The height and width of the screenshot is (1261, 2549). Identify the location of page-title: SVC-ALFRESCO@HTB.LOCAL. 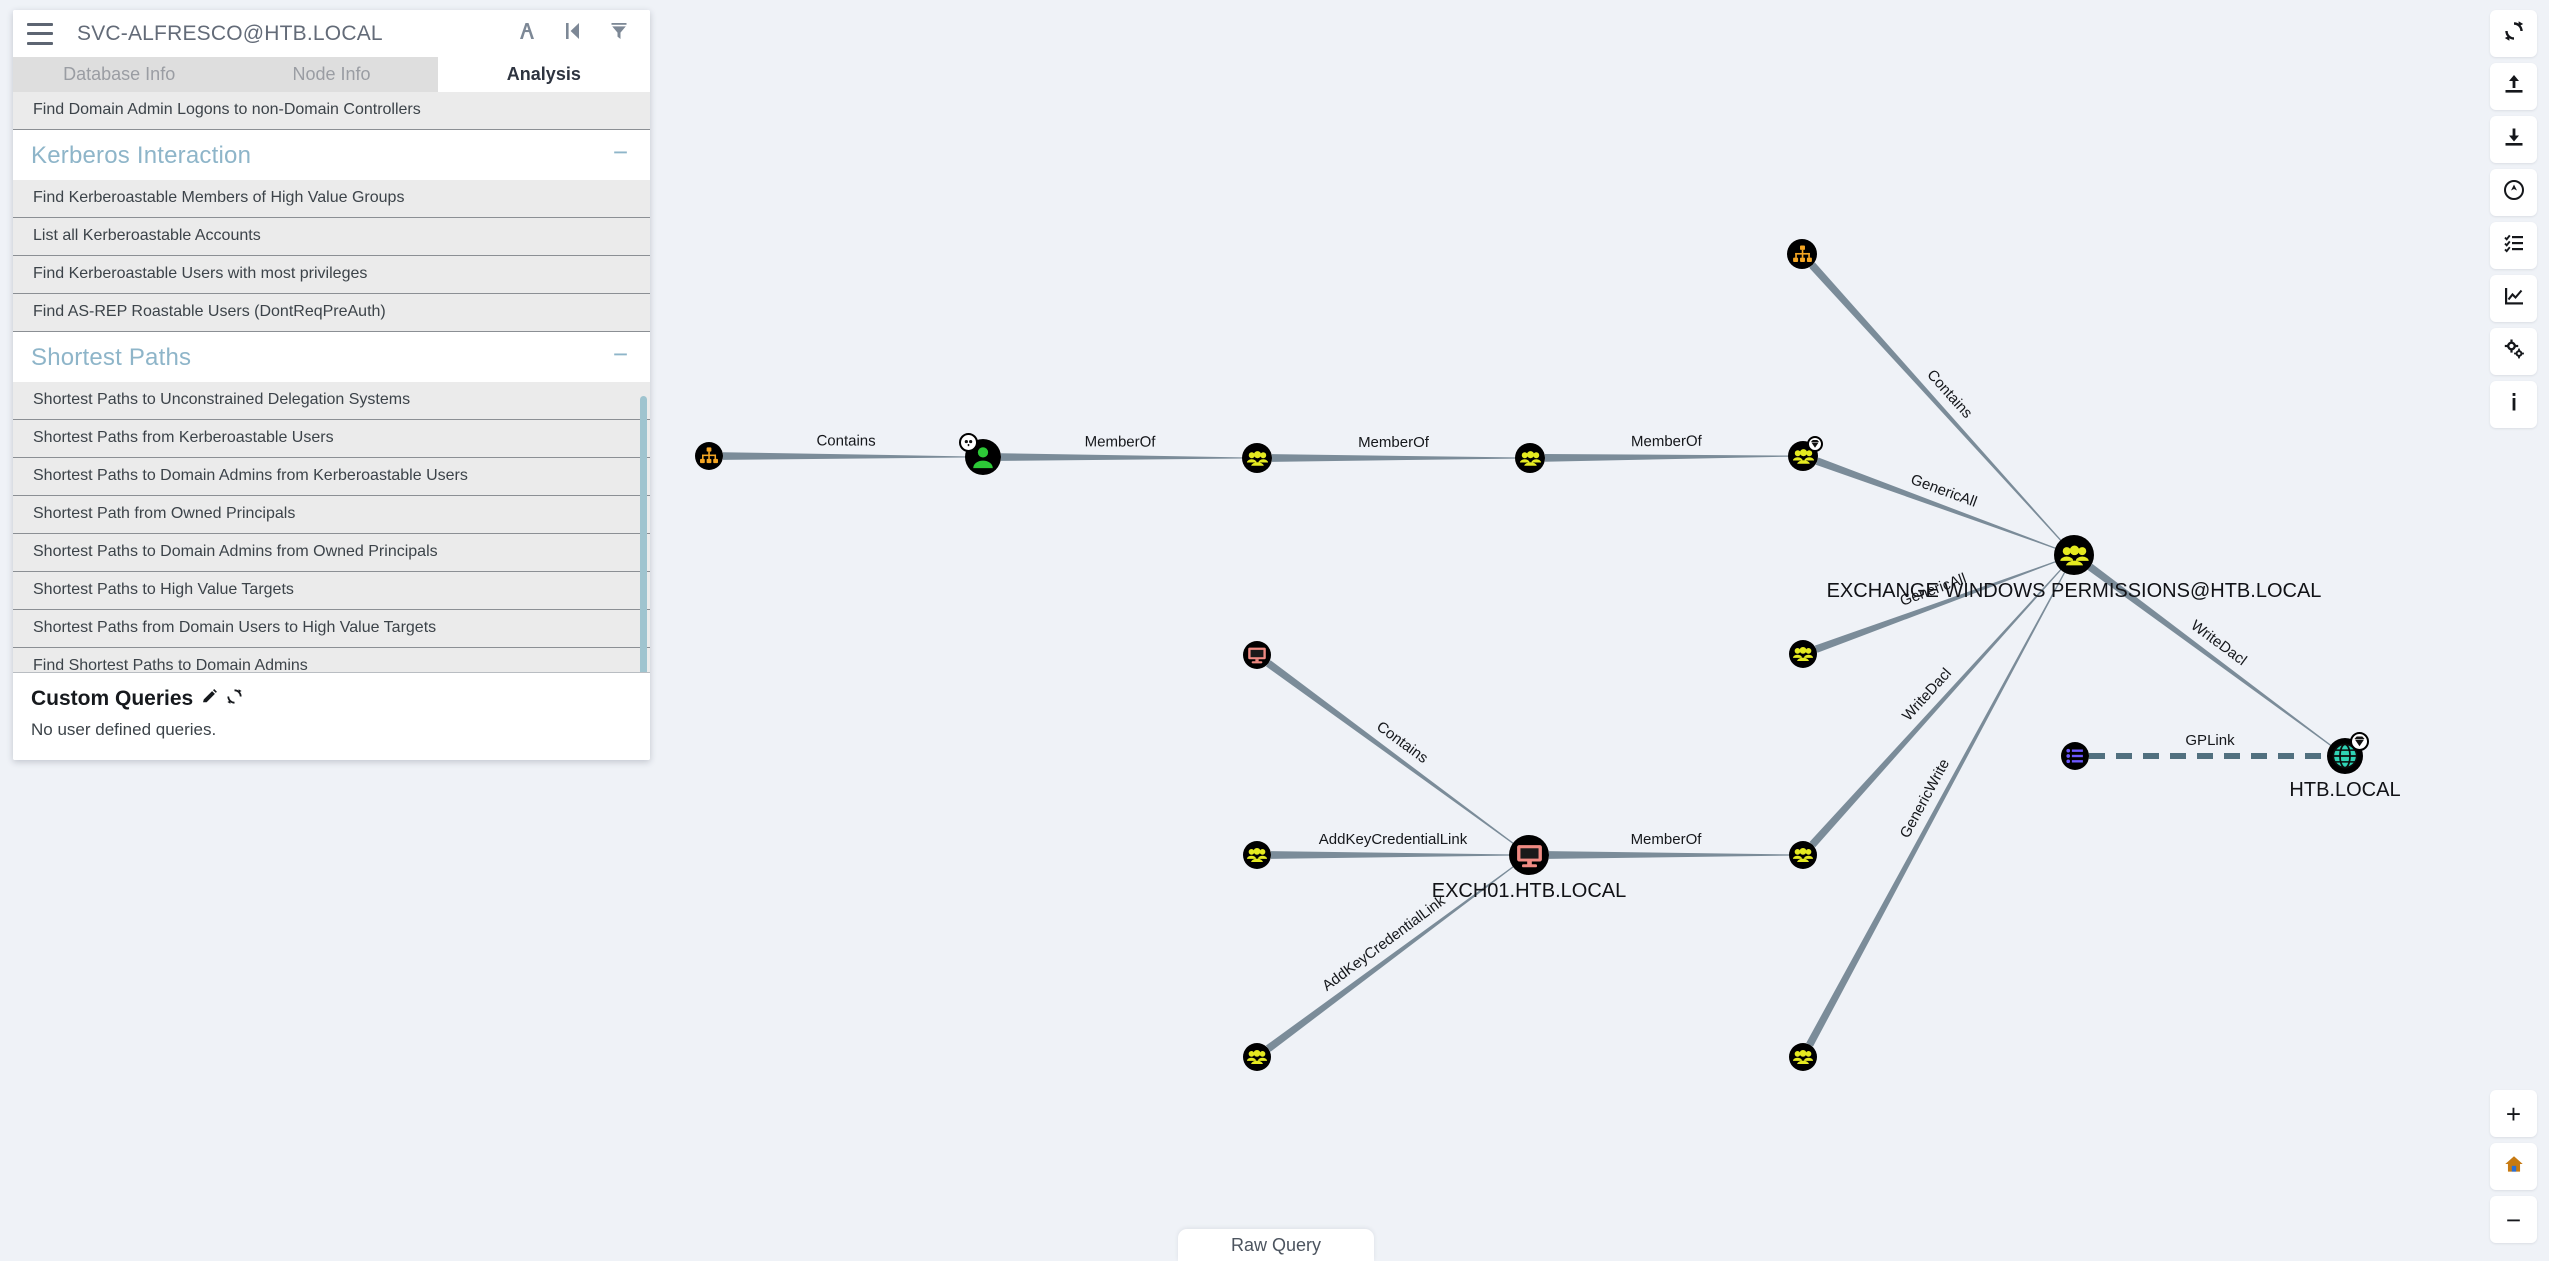
(230, 33).